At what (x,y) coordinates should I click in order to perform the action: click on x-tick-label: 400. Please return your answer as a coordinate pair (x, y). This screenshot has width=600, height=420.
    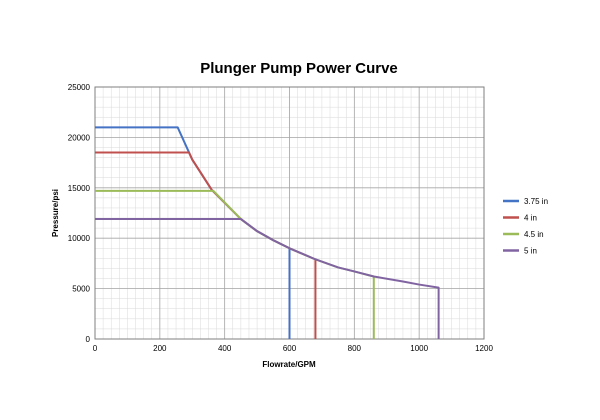
    Looking at the image, I should click on (225, 348).